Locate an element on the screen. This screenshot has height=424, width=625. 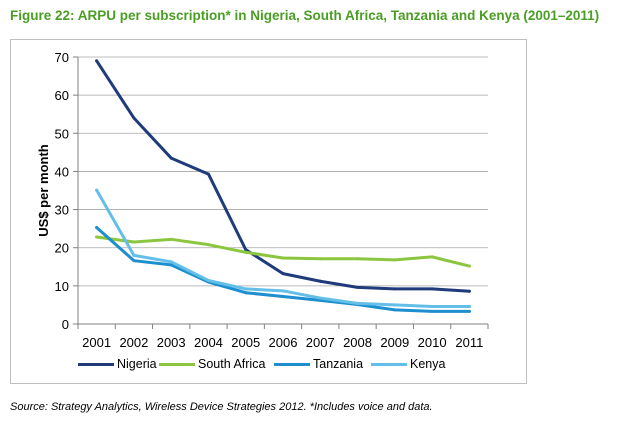
data-point-kenya-2008 is located at coordinates (358, 303).